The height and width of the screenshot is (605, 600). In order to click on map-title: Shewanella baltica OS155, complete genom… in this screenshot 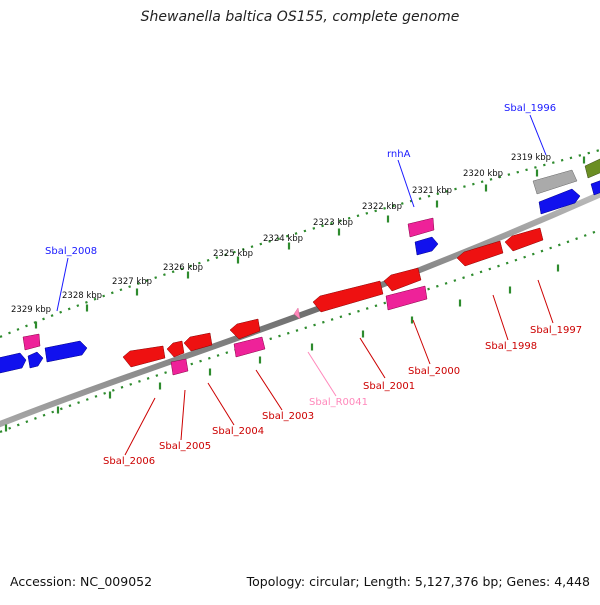, I will do `click(300, 17)`.